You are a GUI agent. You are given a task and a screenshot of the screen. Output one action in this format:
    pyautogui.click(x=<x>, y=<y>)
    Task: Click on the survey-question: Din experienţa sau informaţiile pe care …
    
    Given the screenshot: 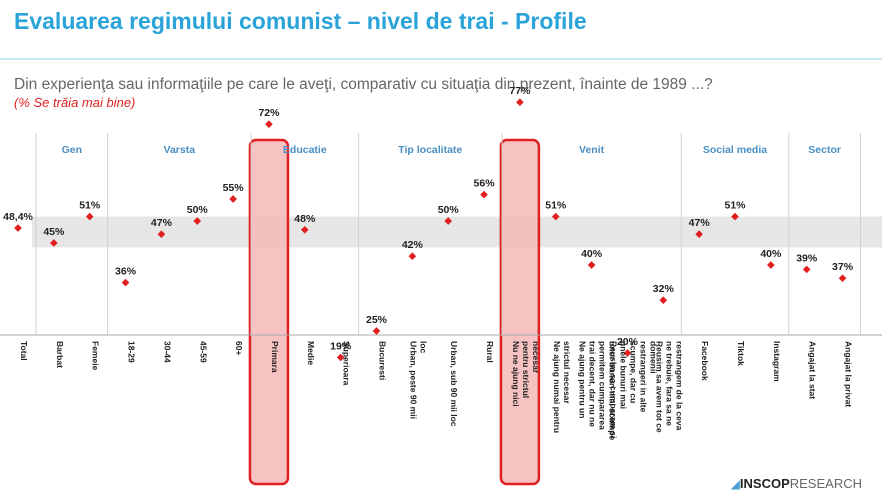 What is the action you would take?
    pyautogui.click(x=363, y=84)
    